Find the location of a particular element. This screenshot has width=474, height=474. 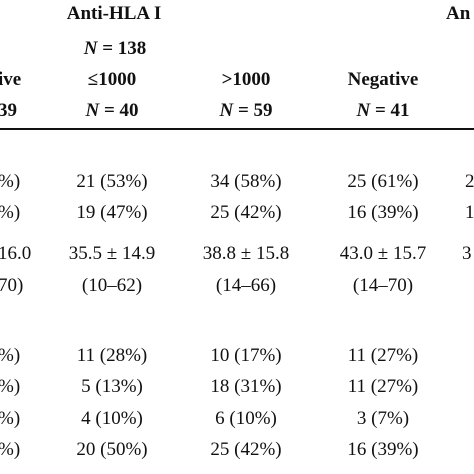

row-2-cell-1: 35.5 ± 14.9 is located at coordinates (112, 253).